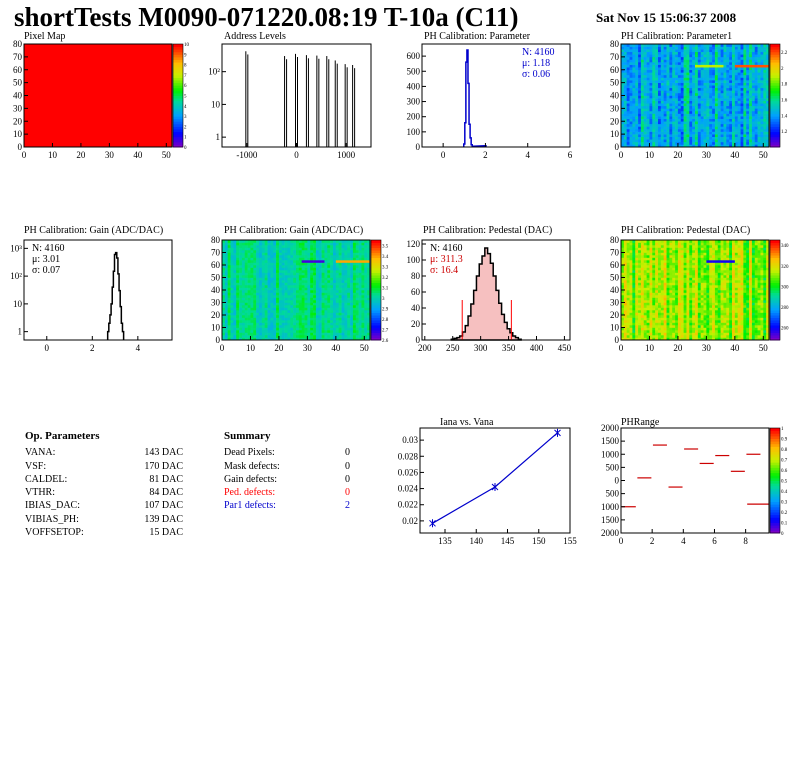  What do you see at coordinates (251, 348) in the screenshot?
I see `x-tick-label: 10` at bounding box center [251, 348].